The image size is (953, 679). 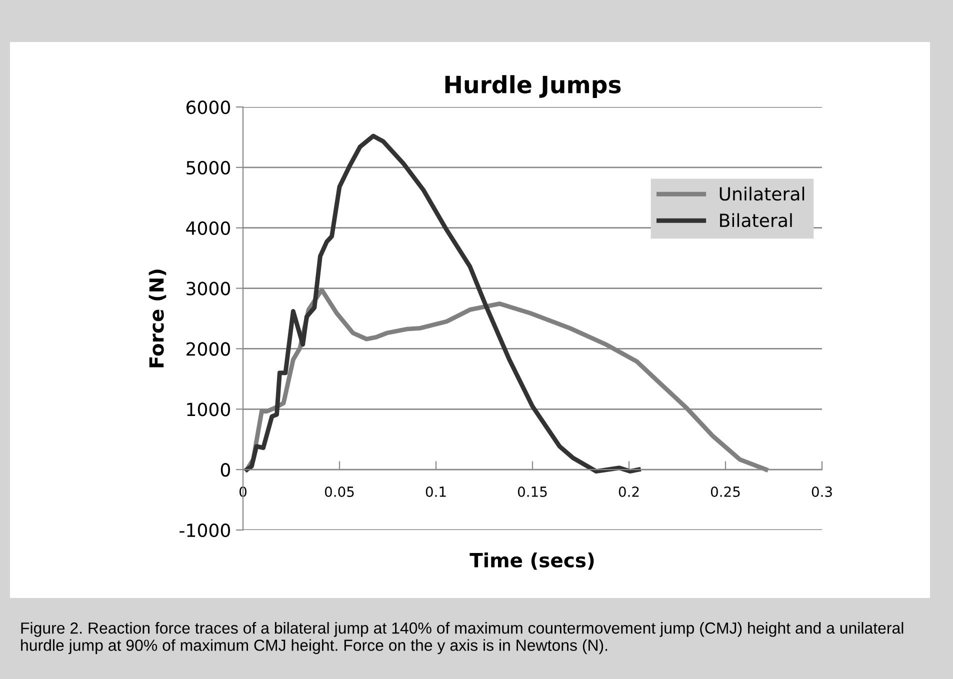 What do you see at coordinates (756, 220) in the screenshot?
I see `legend-label: Bilateral` at bounding box center [756, 220].